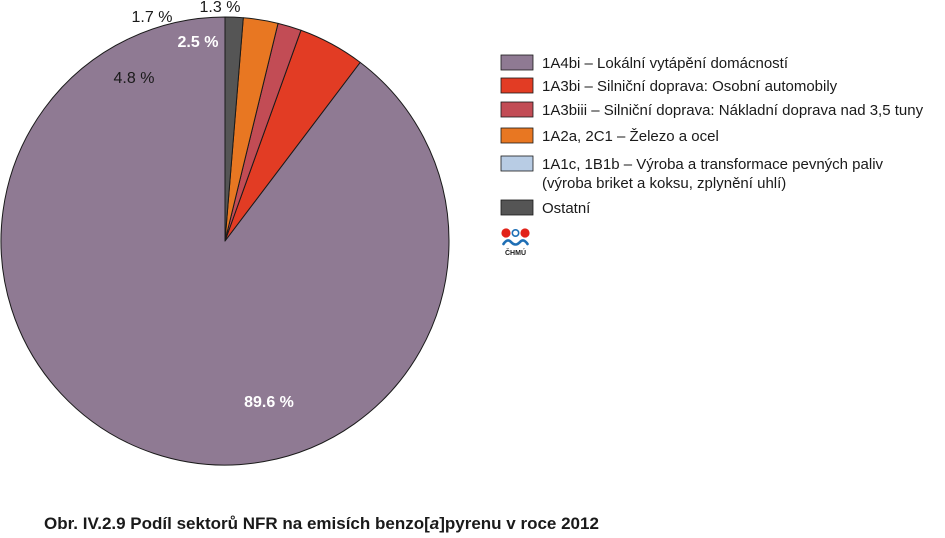 This screenshot has width=945, height=538. I want to click on legend-label-4: 1A2a, 2C1 – Železo a ocel, so click(630, 136).